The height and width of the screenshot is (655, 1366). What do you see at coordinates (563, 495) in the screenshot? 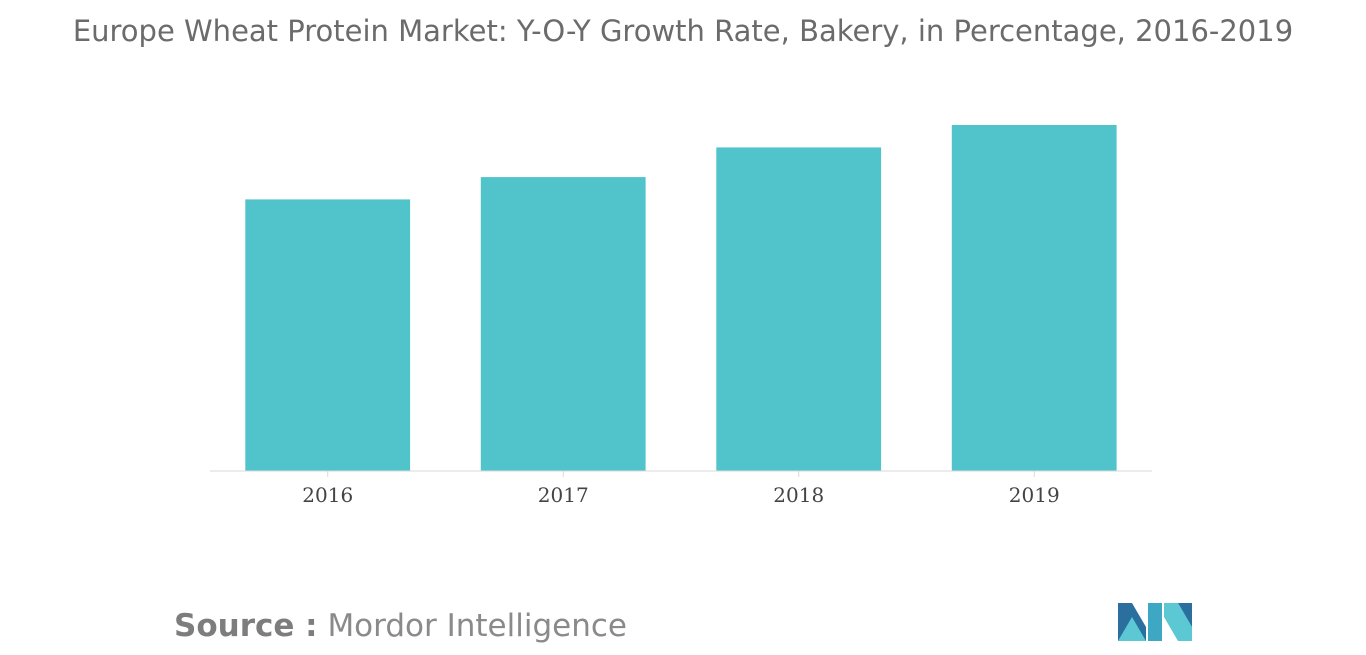
I see `x-tick-label-2017: 2017` at bounding box center [563, 495].